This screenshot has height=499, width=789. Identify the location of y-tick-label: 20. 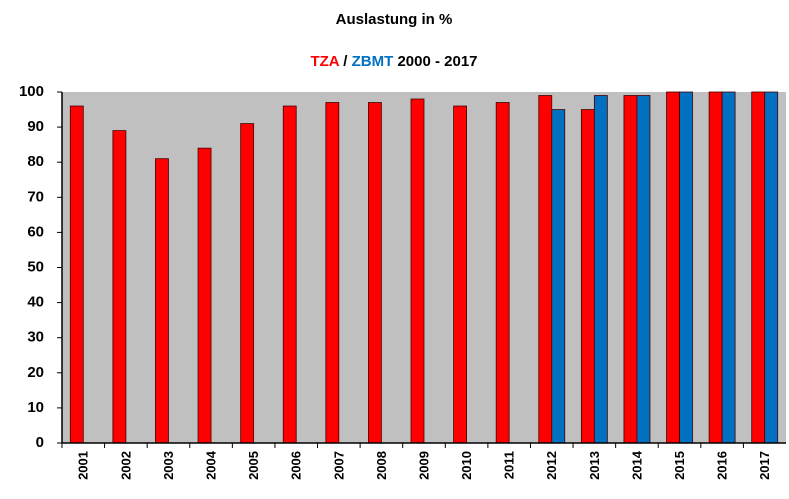
(35, 372).